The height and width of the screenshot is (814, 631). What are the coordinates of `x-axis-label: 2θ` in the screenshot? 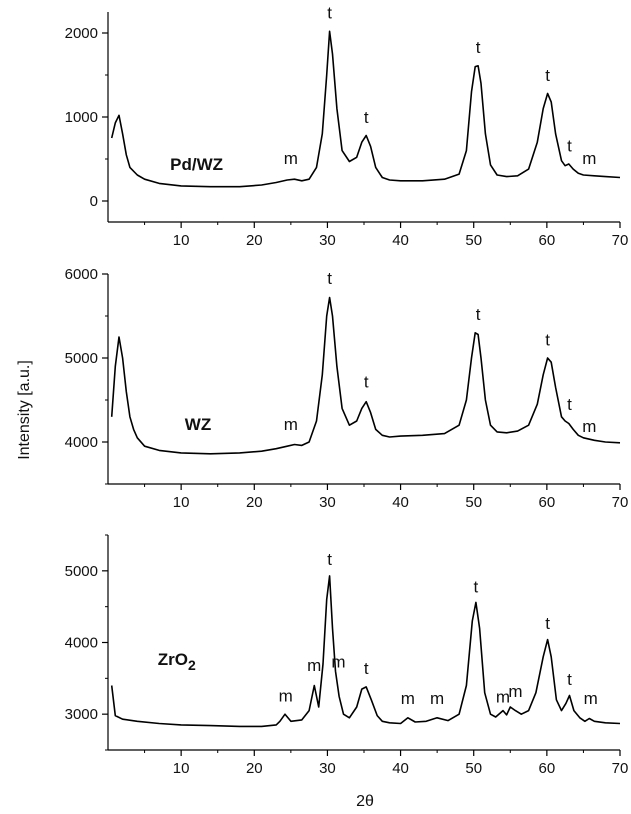 It's located at (365, 801).